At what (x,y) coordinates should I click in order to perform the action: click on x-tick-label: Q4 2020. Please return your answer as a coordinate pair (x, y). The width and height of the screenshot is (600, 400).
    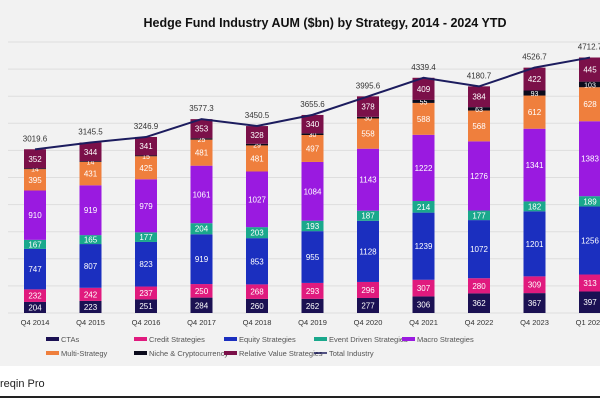
    Looking at the image, I should click on (368, 322).